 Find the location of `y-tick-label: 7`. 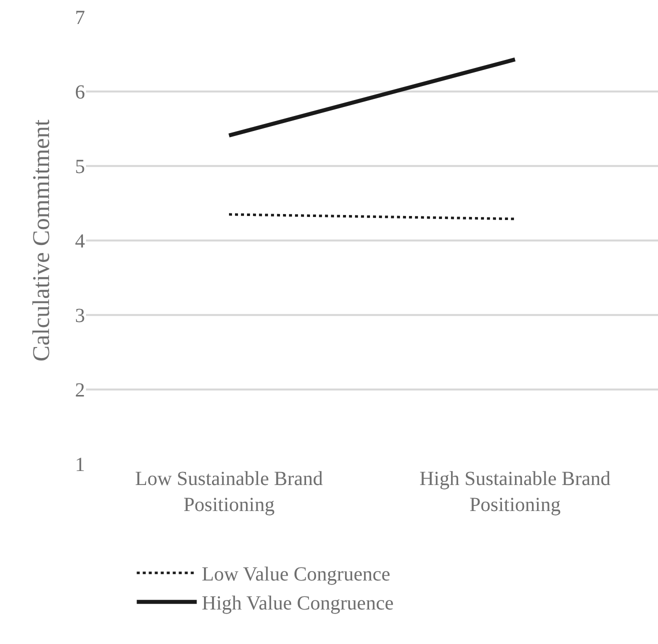

y-tick-label: 7 is located at coordinates (80, 18).